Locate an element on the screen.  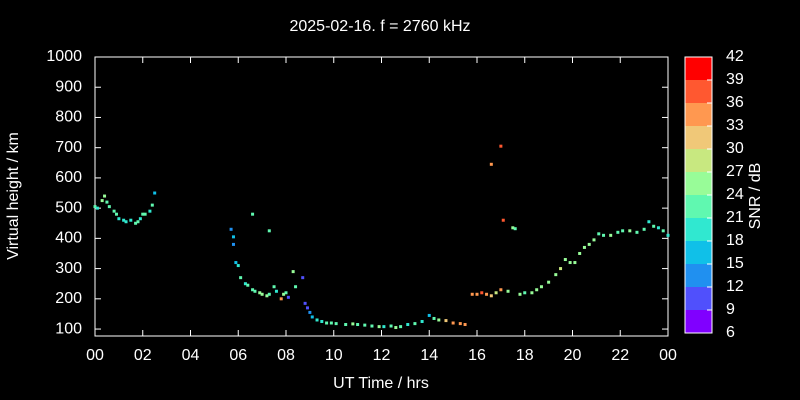
y-tick-label: 200 is located at coordinates (68, 298).